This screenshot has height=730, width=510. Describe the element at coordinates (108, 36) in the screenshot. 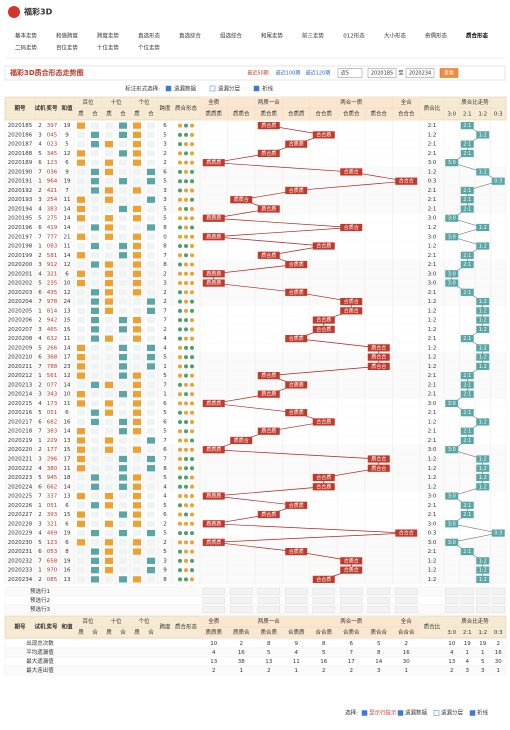

I see `nav-link: 跨度走势` at that location.